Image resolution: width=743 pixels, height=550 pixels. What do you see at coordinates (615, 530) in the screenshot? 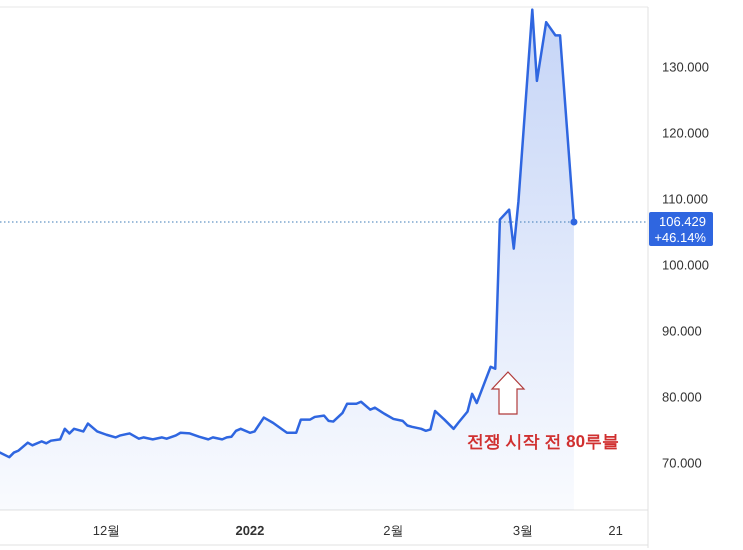
I see `x-tick-label: 21` at bounding box center [615, 530].